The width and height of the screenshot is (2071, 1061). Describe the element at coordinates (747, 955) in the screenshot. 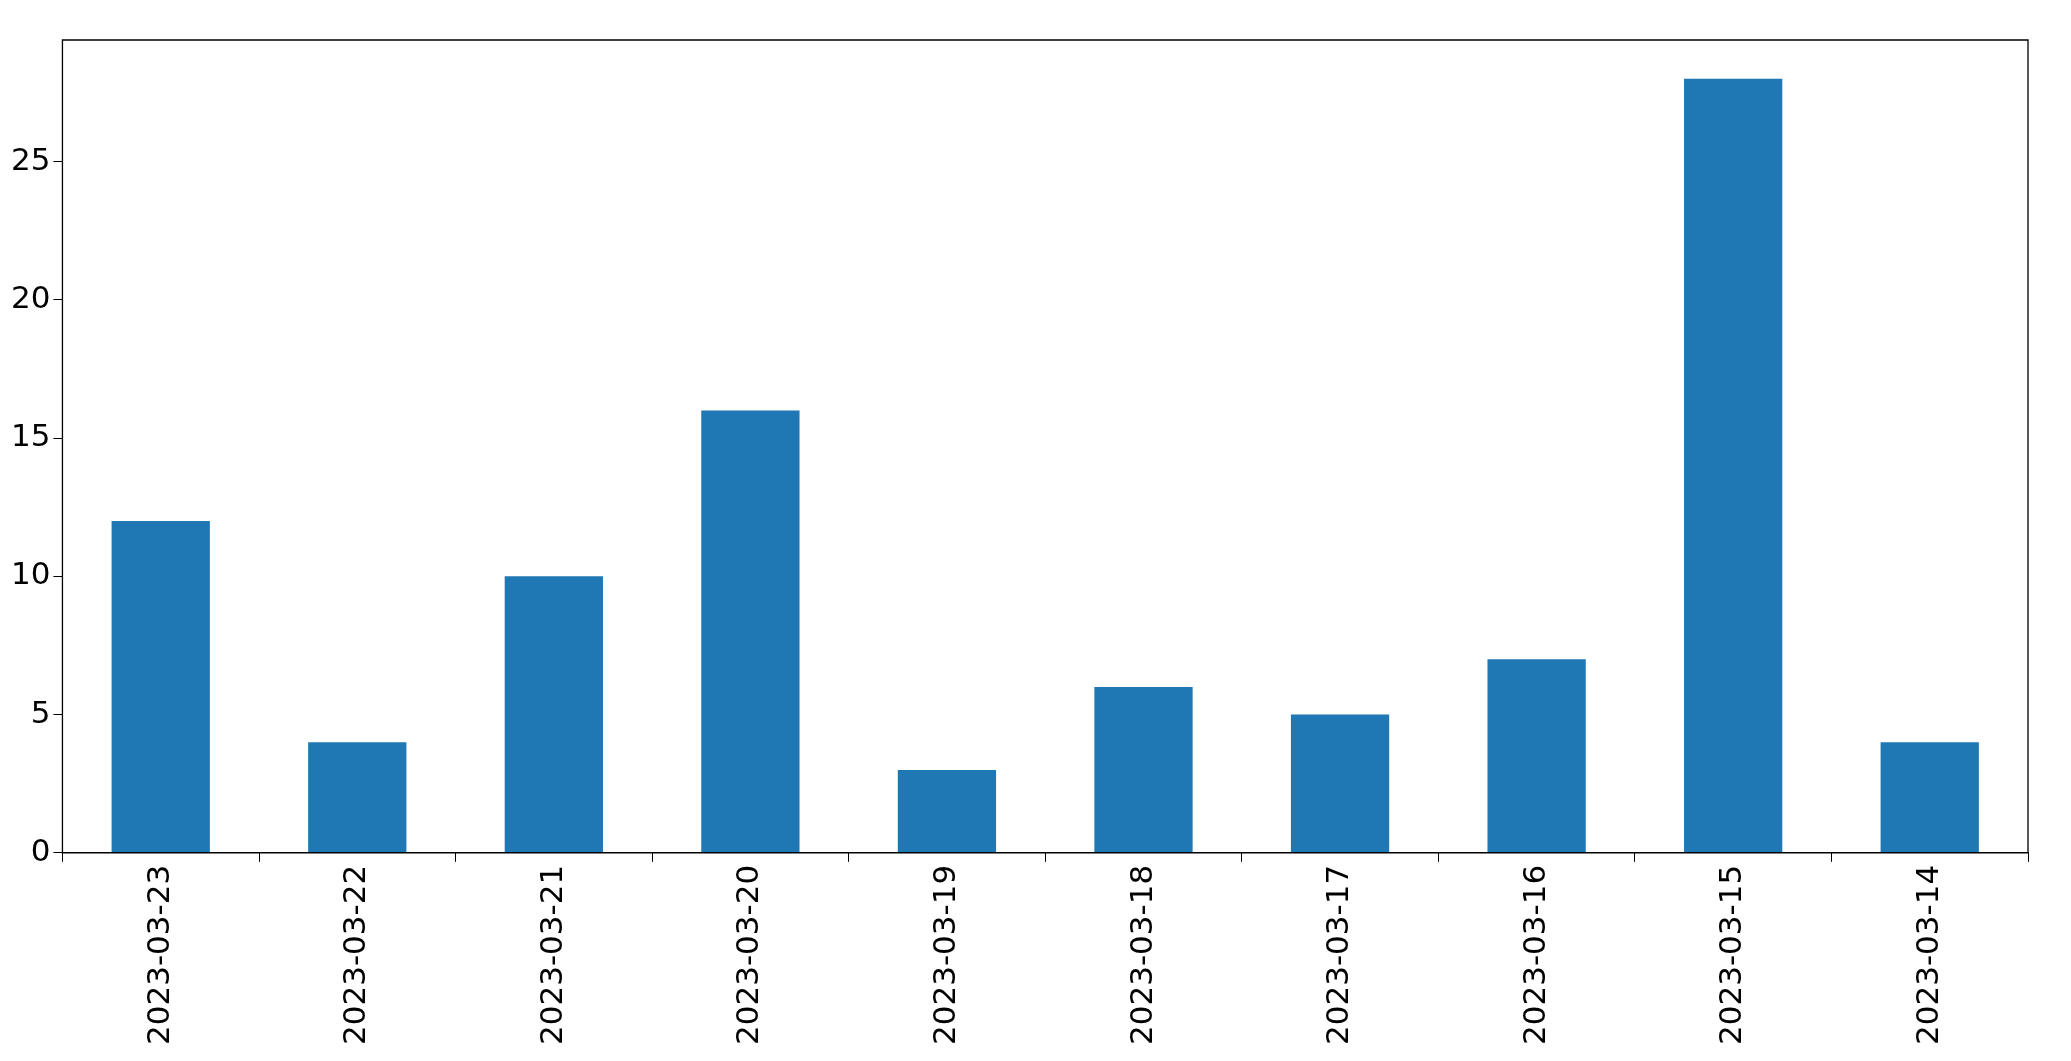

I see `x-tick-label: 2023-03-20` at that location.